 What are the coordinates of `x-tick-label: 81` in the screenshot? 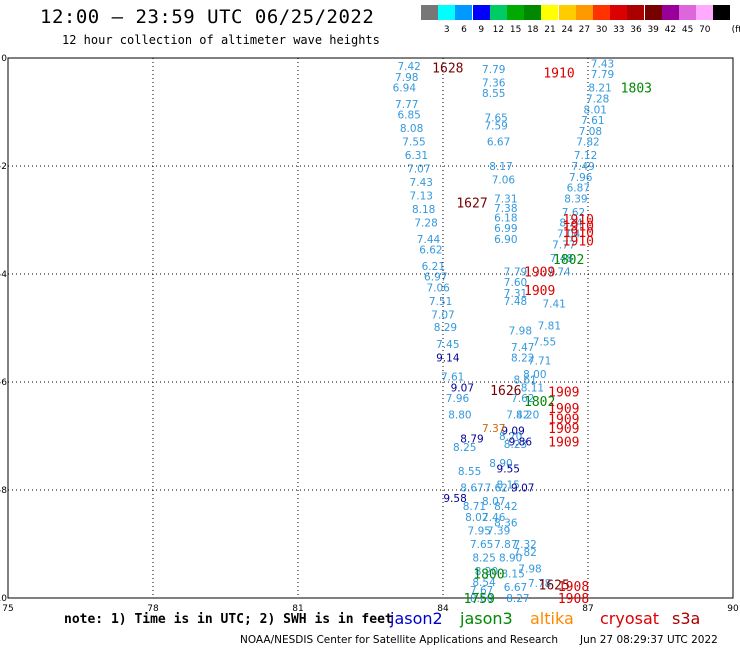 It's located at (297, 609).